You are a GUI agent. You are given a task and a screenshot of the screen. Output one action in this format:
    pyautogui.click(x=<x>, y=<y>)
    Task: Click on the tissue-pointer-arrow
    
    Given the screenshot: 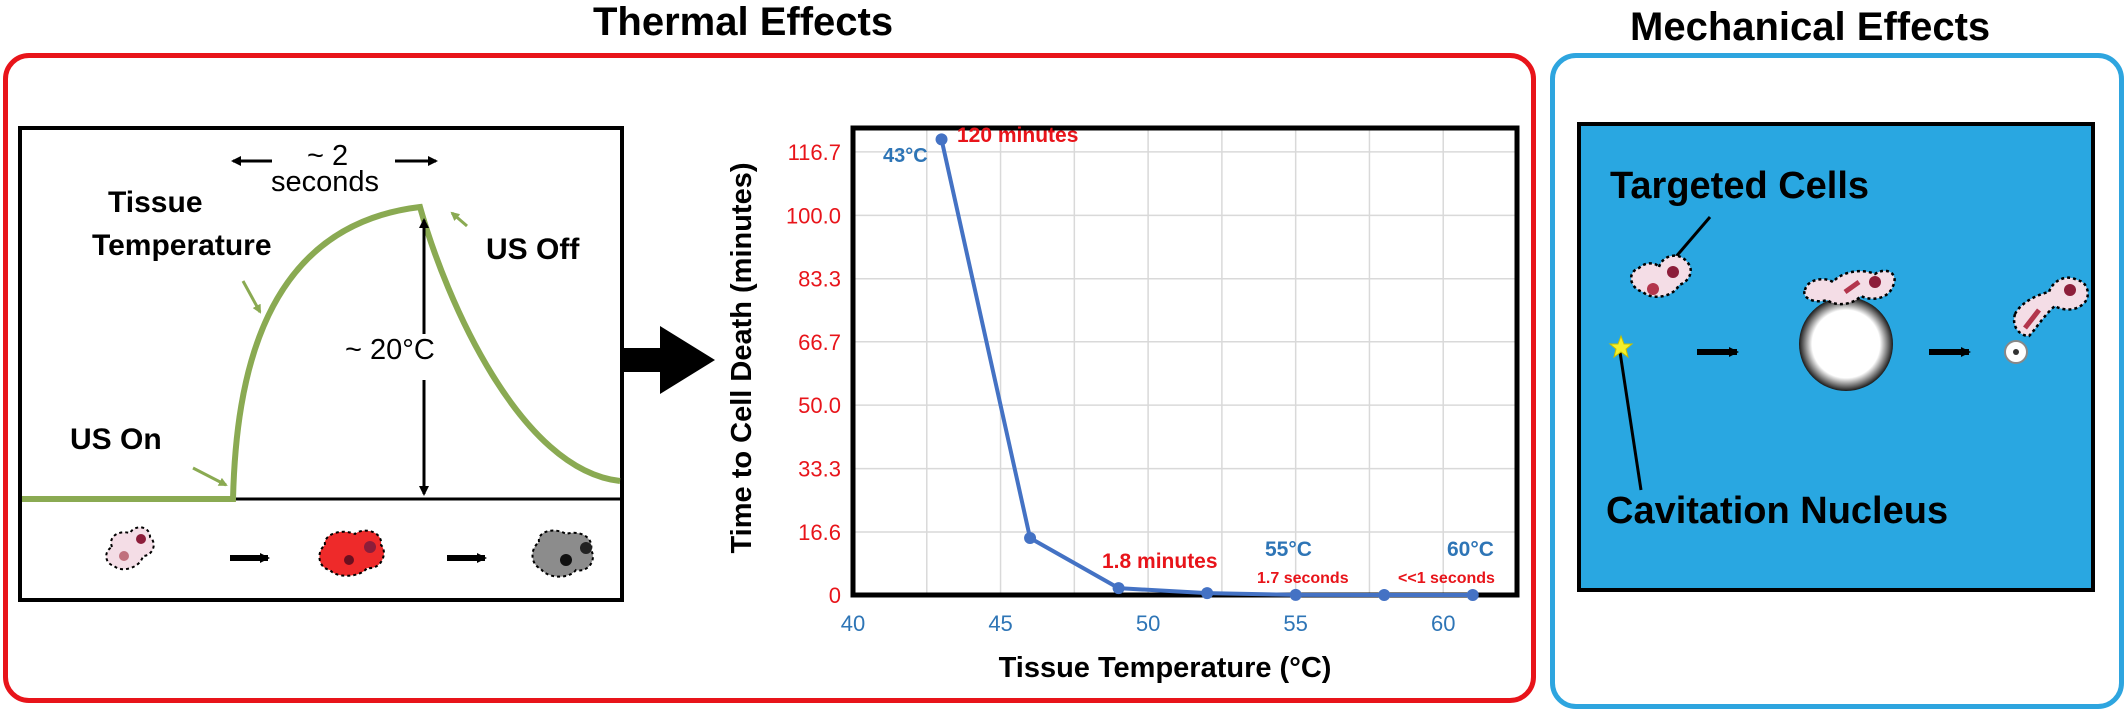 What is the action you would take?
    pyautogui.click(x=251, y=297)
    